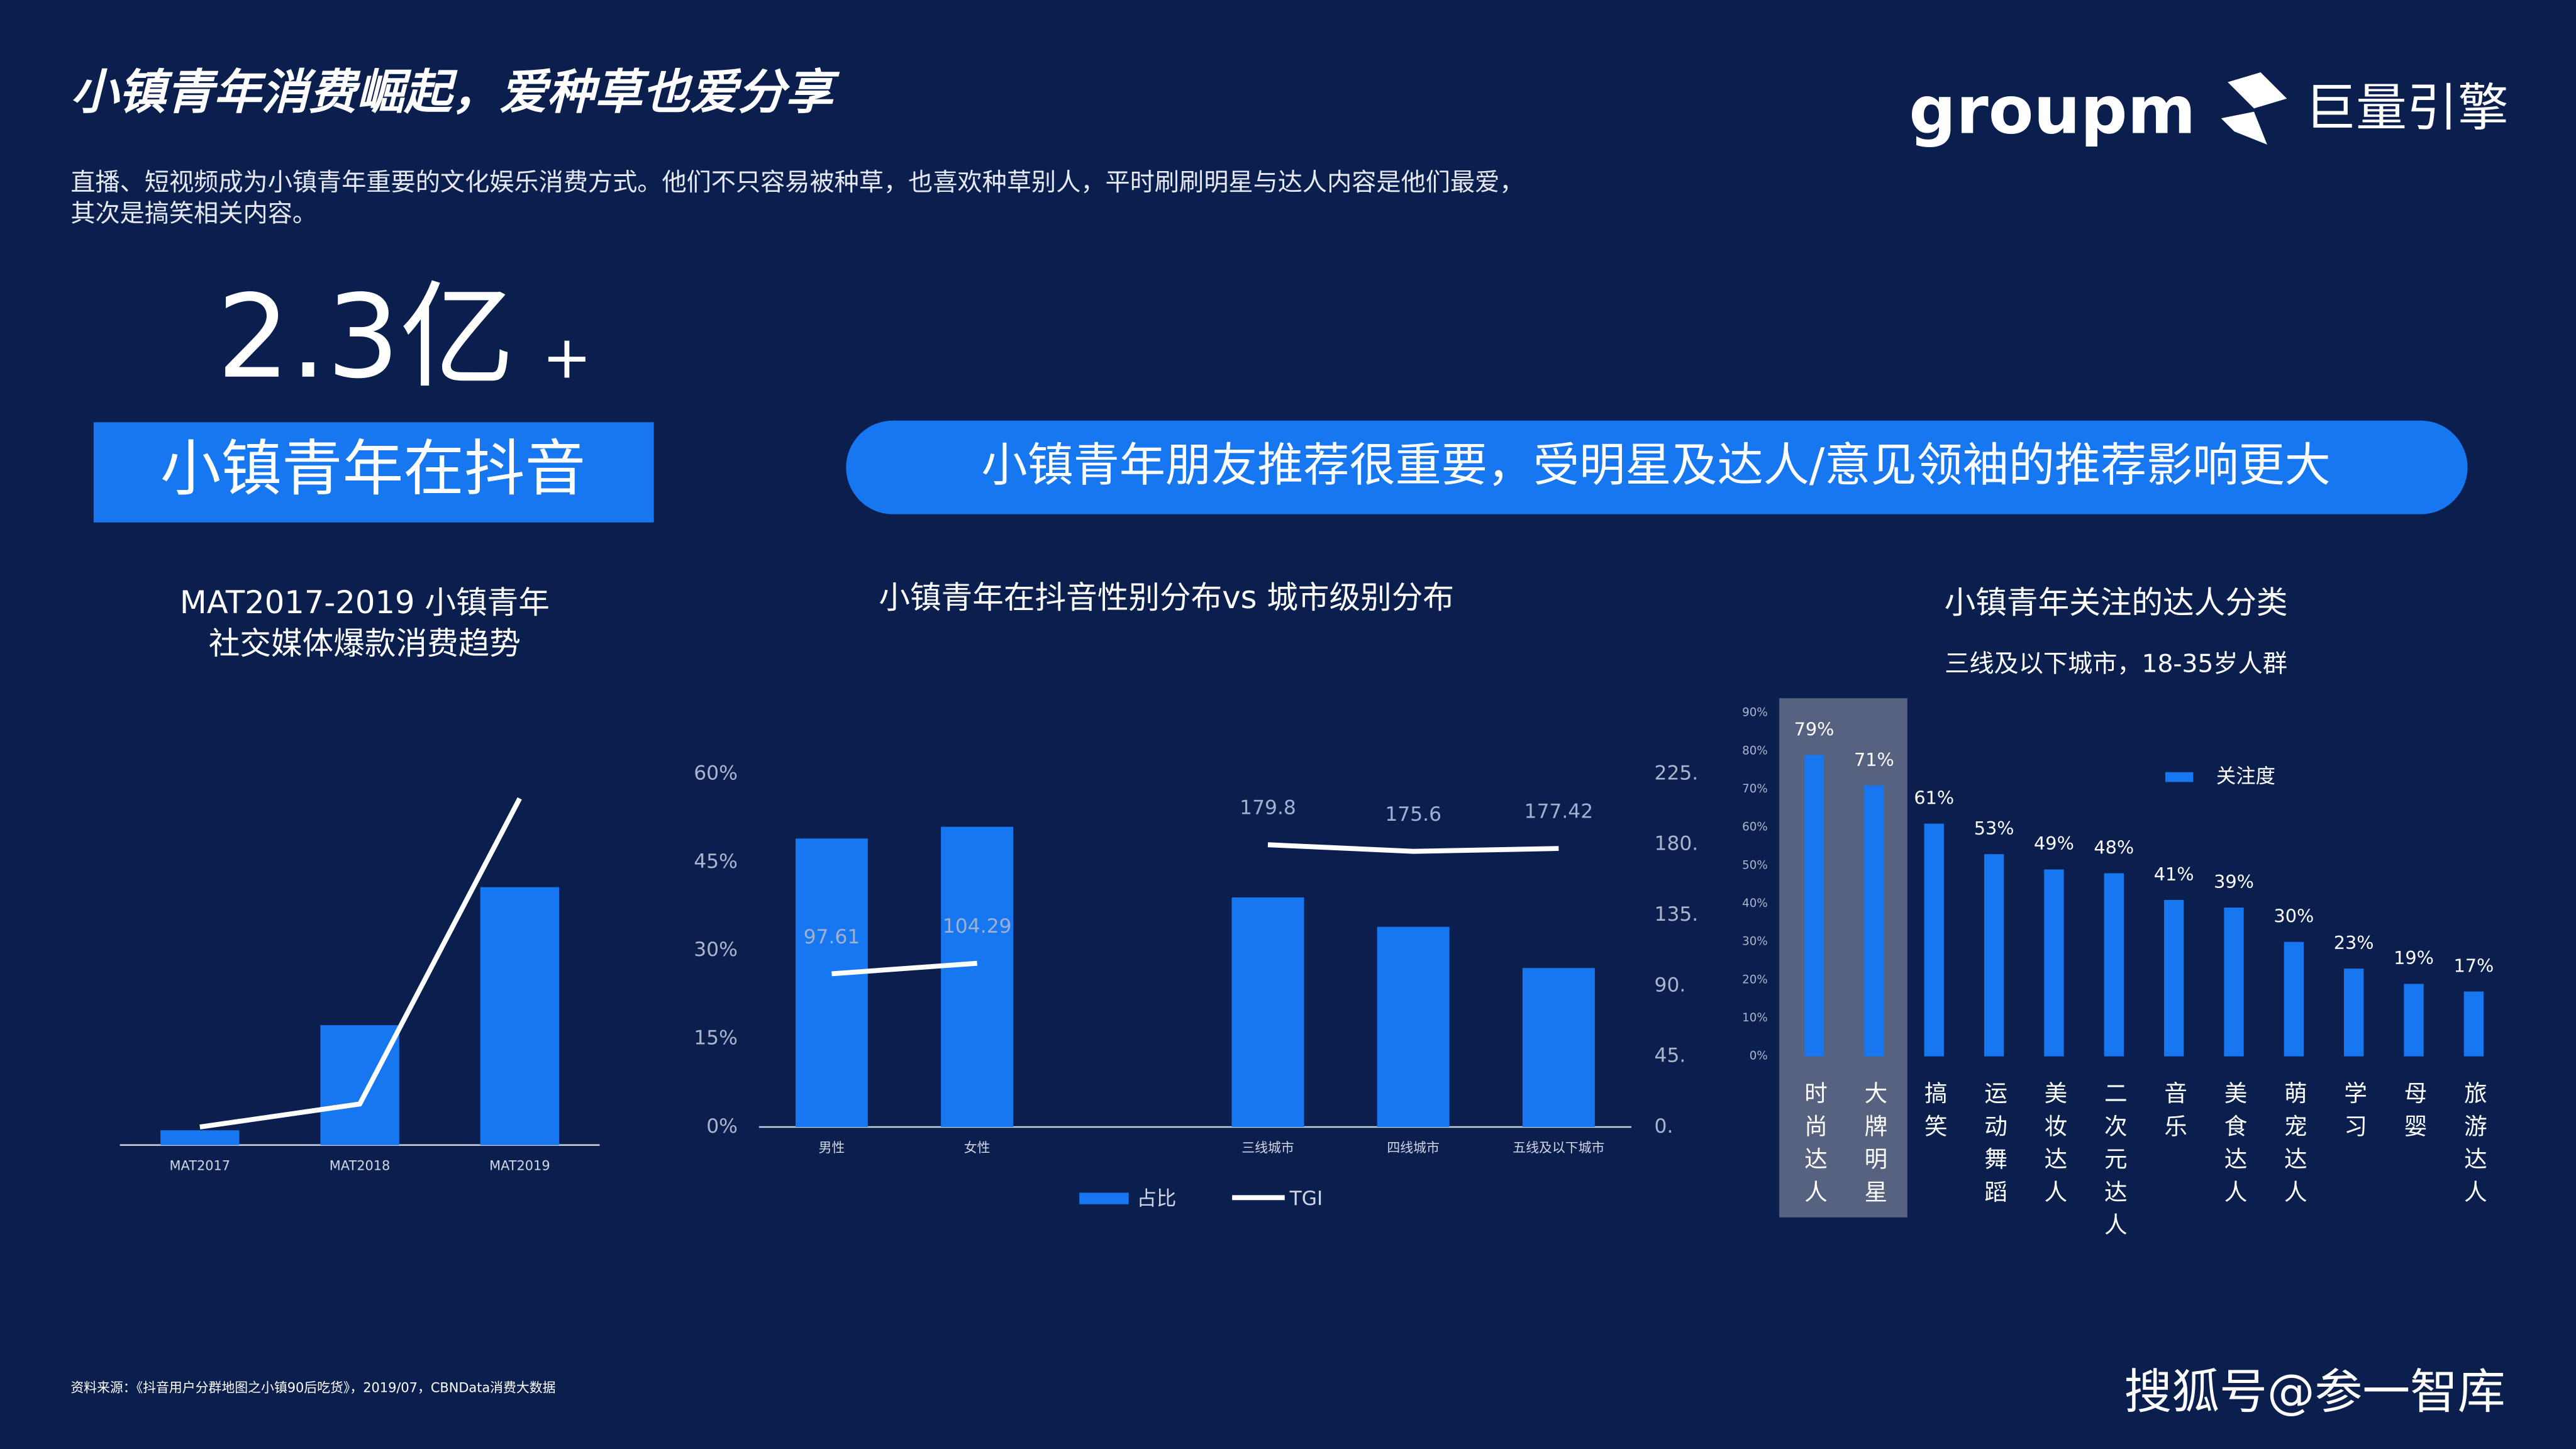 The image size is (2576, 1449). I want to click on x-tick-label: 四线城市, so click(1413, 1147).